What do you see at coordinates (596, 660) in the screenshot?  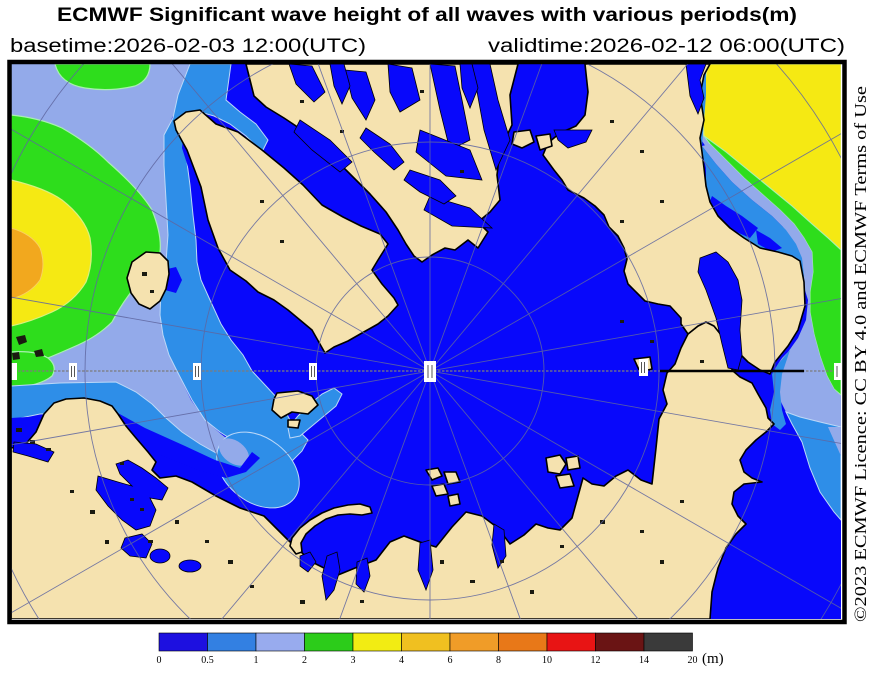 I see `svg-text: 12` at bounding box center [596, 660].